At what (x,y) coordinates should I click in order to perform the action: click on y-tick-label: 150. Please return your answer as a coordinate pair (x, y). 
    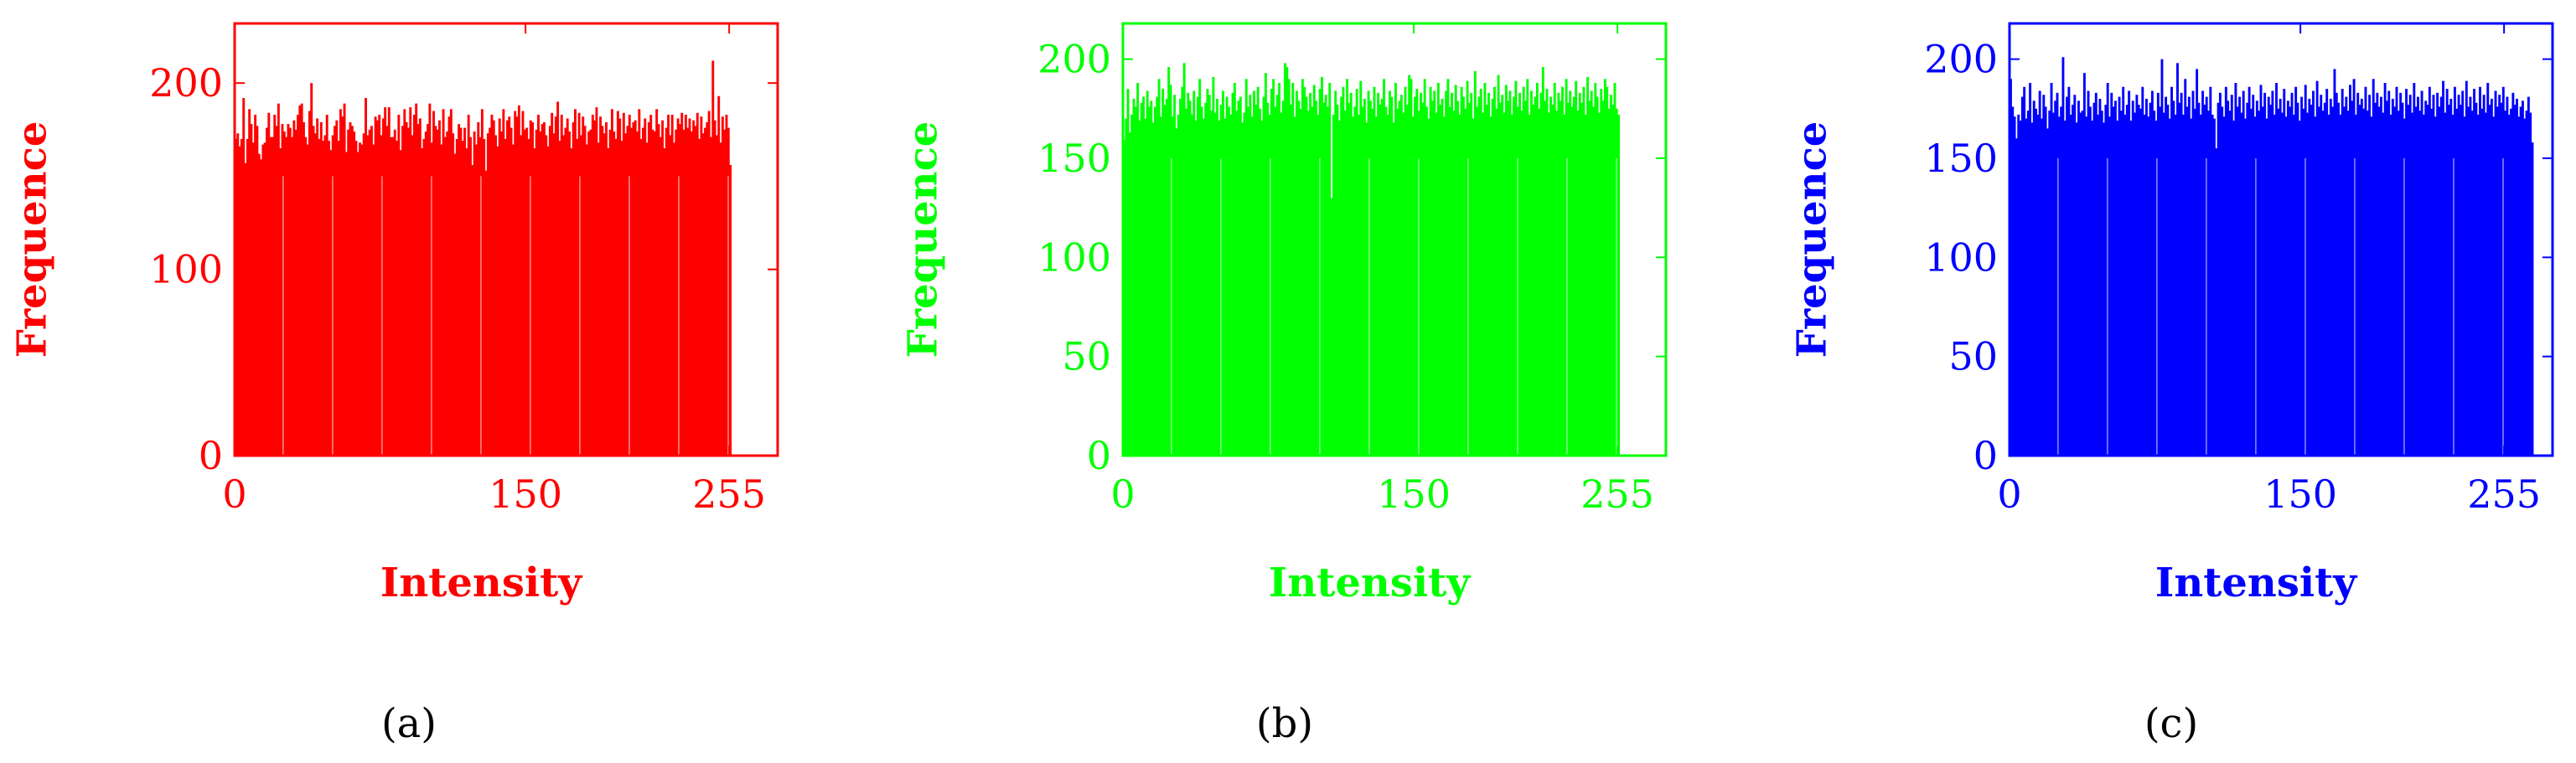
    Looking at the image, I should click on (1961, 158).